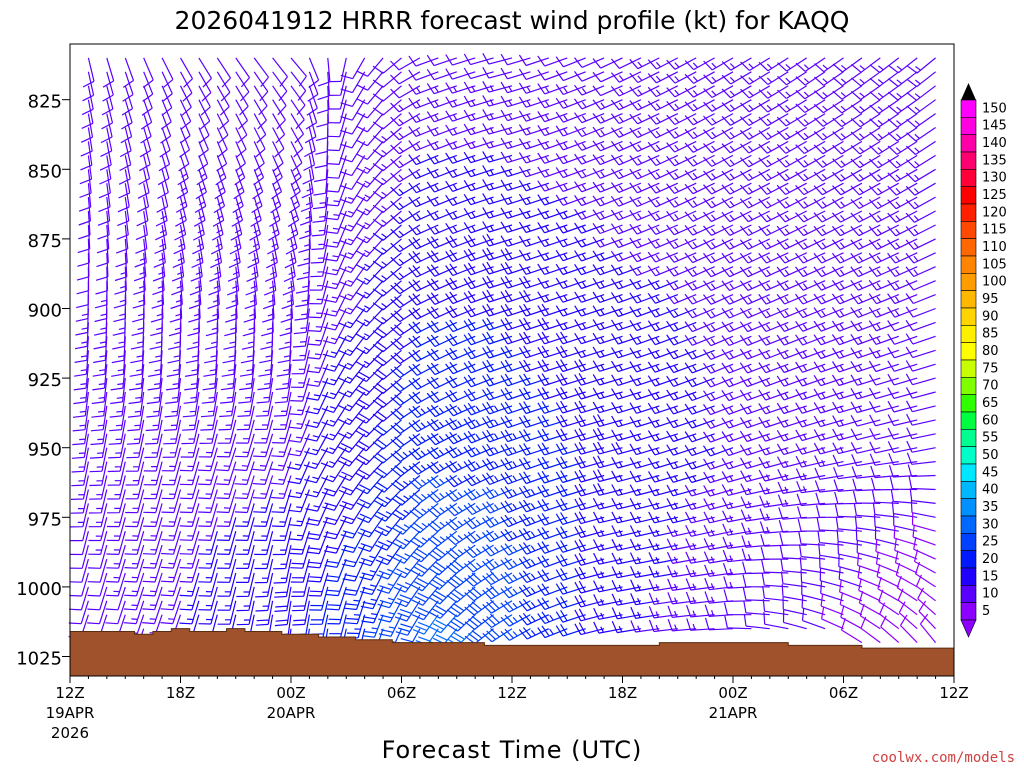 The width and height of the screenshot is (1024, 768). What do you see at coordinates (45, 519) in the screenshot?
I see `y-tick-label: 975` at bounding box center [45, 519].